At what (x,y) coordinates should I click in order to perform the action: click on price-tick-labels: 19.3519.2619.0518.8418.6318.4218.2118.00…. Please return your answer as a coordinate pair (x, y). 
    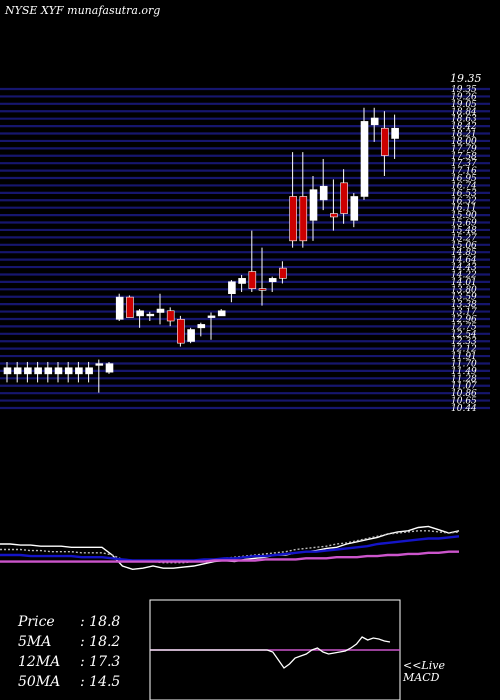
    Looking at the image, I should click on (466, 243).